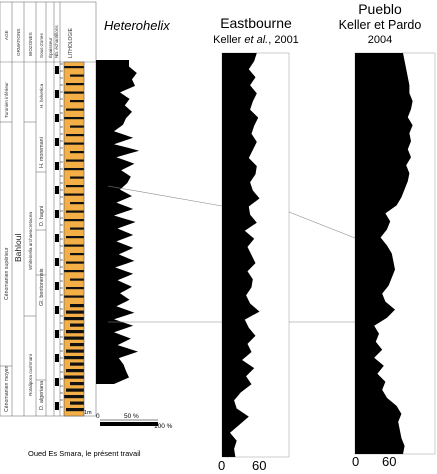 The image size is (437, 474). What do you see at coordinates (221, 465) in the screenshot?
I see `eastbourne-tick-0: 0` at bounding box center [221, 465].